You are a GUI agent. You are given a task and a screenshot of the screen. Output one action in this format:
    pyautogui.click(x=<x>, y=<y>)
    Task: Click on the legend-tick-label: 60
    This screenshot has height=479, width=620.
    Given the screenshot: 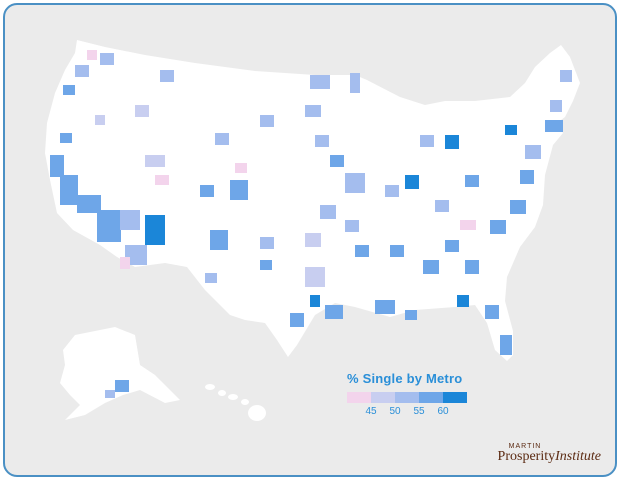 What is the action you would take?
    pyautogui.click(x=443, y=411)
    